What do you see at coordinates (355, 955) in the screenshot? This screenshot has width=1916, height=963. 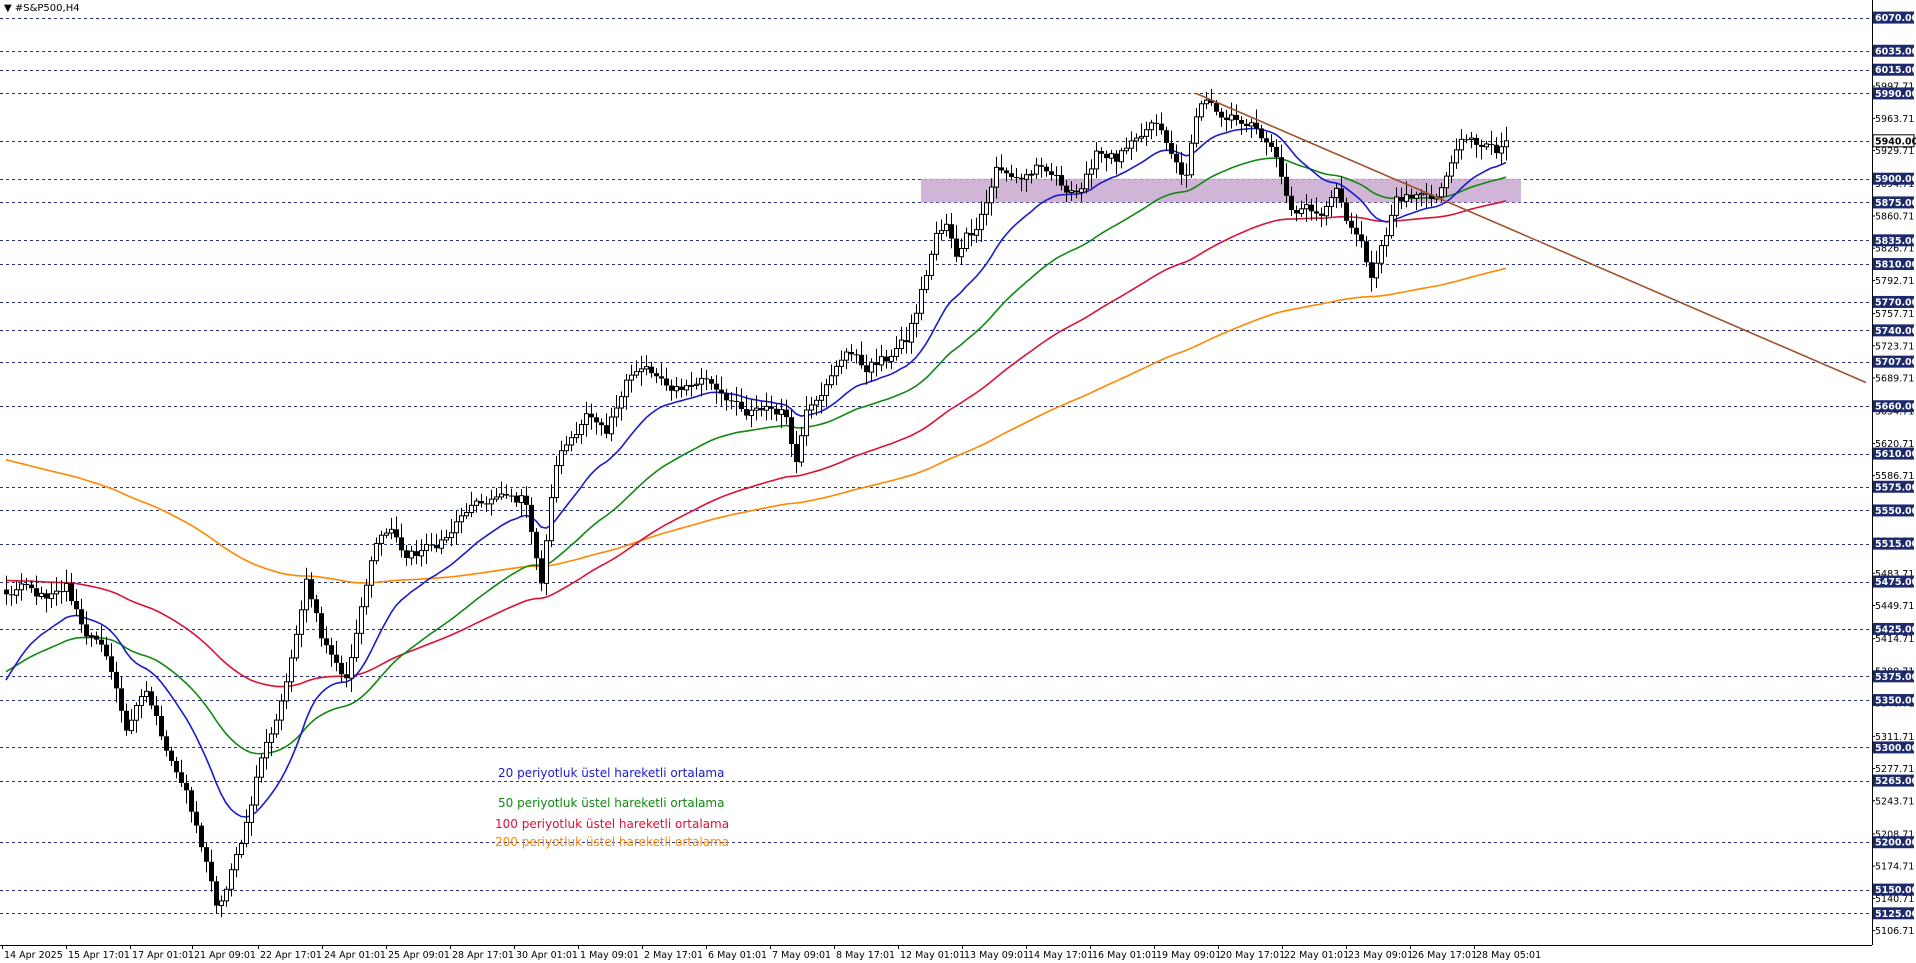 I see `x-tick-5: 24 Apr 01:01` at bounding box center [355, 955].